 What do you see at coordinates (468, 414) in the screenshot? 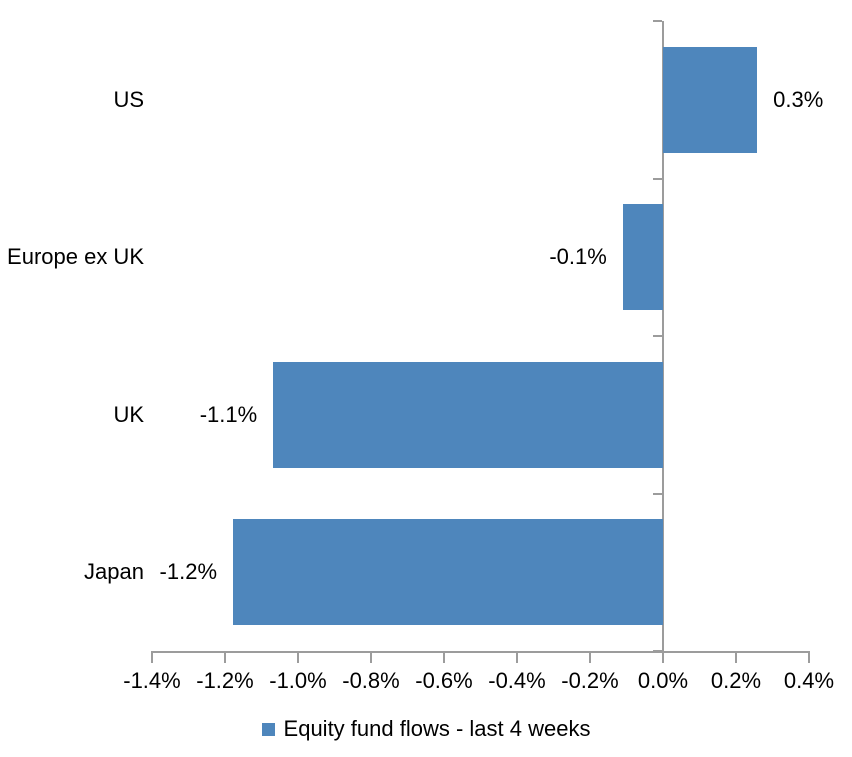
I see `bar-uk` at bounding box center [468, 414].